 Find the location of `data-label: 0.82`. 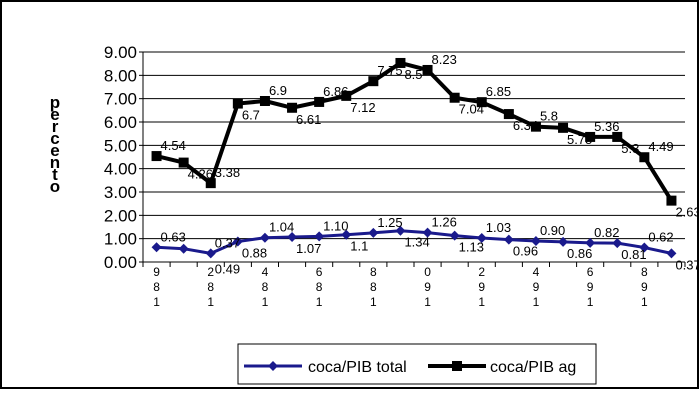

data-label: 0.82 is located at coordinates (606, 232).